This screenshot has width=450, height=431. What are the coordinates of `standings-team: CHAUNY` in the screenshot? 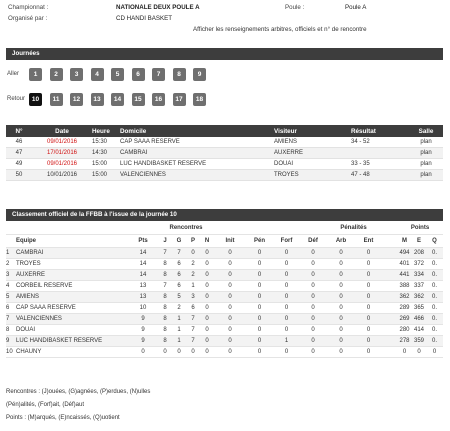 It's located at (72, 352).